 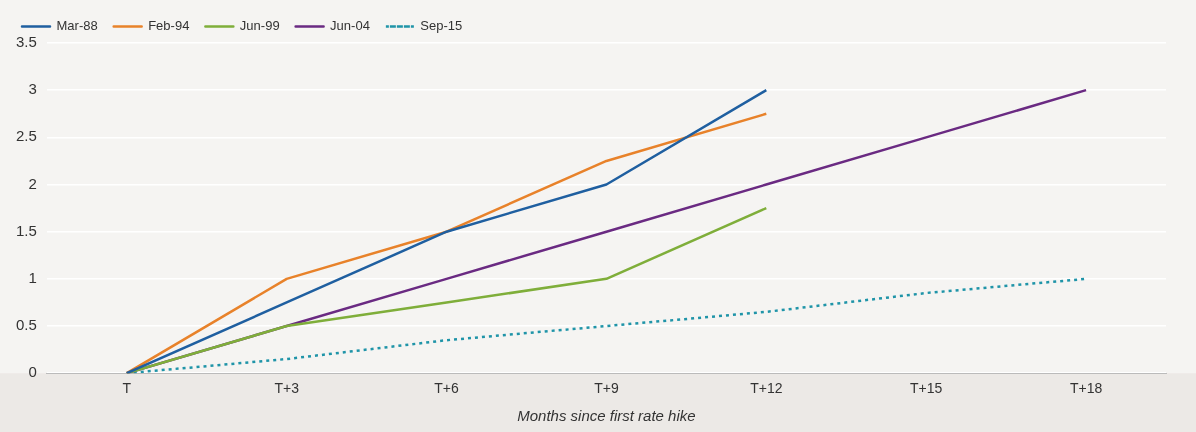 I want to click on y-tick-label: 1.5, so click(x=26, y=230).